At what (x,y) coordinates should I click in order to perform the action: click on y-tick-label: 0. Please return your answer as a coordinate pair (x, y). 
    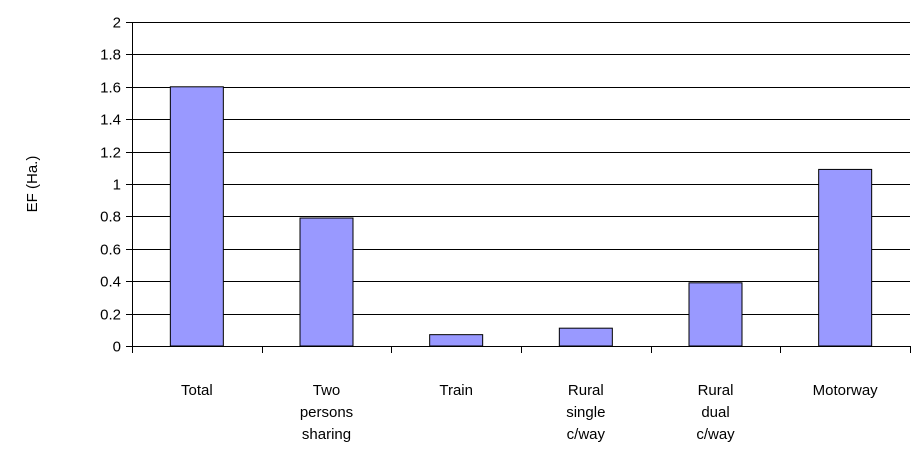
    Looking at the image, I should click on (117, 347).